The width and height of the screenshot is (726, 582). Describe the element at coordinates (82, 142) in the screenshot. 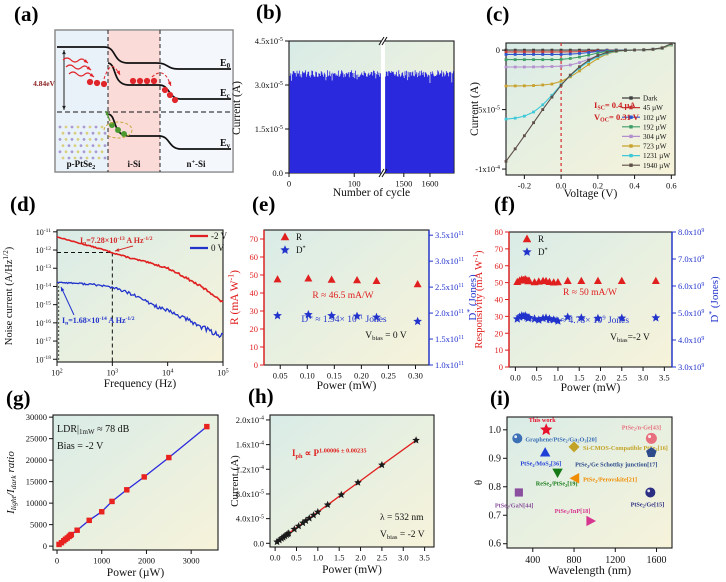

I see `ptse2-lattice` at that location.